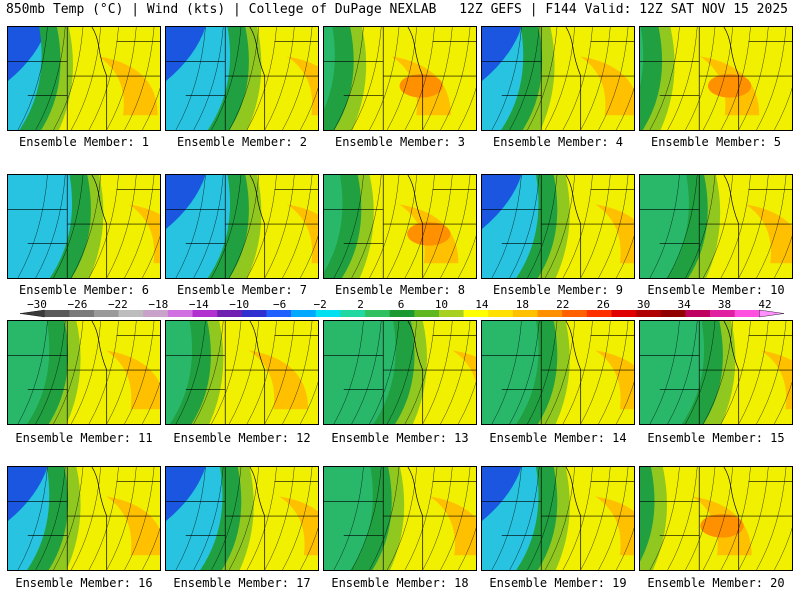 The width and height of the screenshot is (800, 600). I want to click on ensemble-member-label: Ensemble Member: 9, so click(558, 290).